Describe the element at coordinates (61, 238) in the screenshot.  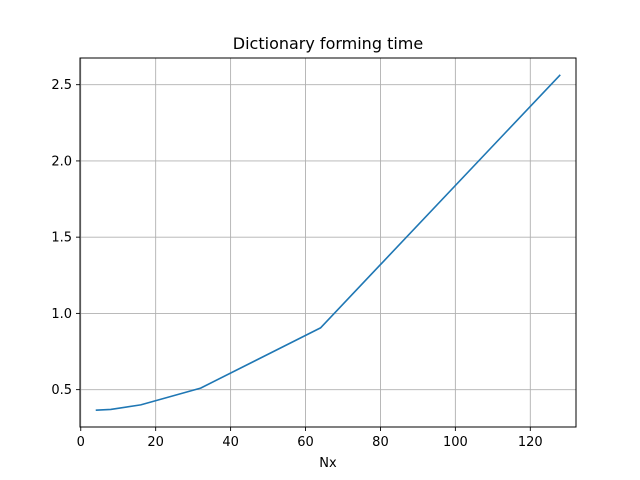
I see `y-tick-label: 1.5` at that location.